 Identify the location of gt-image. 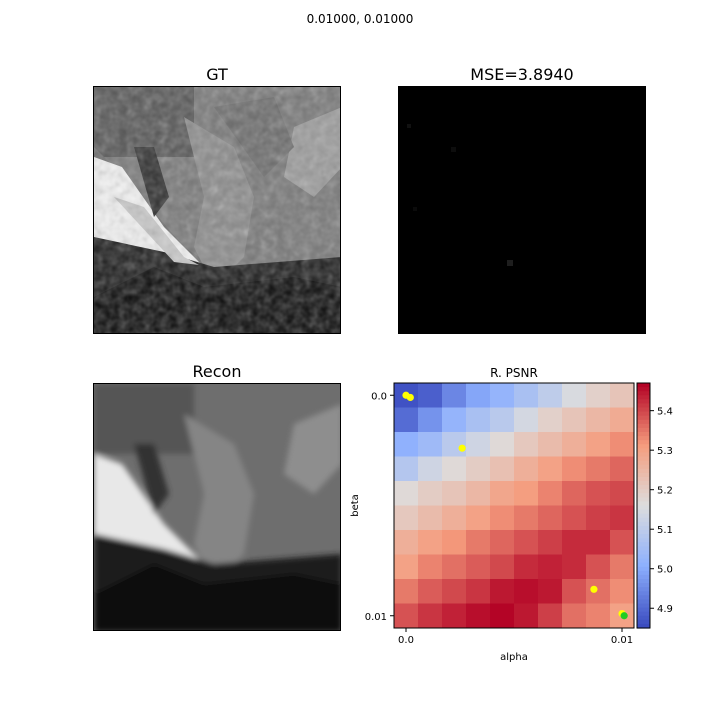
(217, 210).